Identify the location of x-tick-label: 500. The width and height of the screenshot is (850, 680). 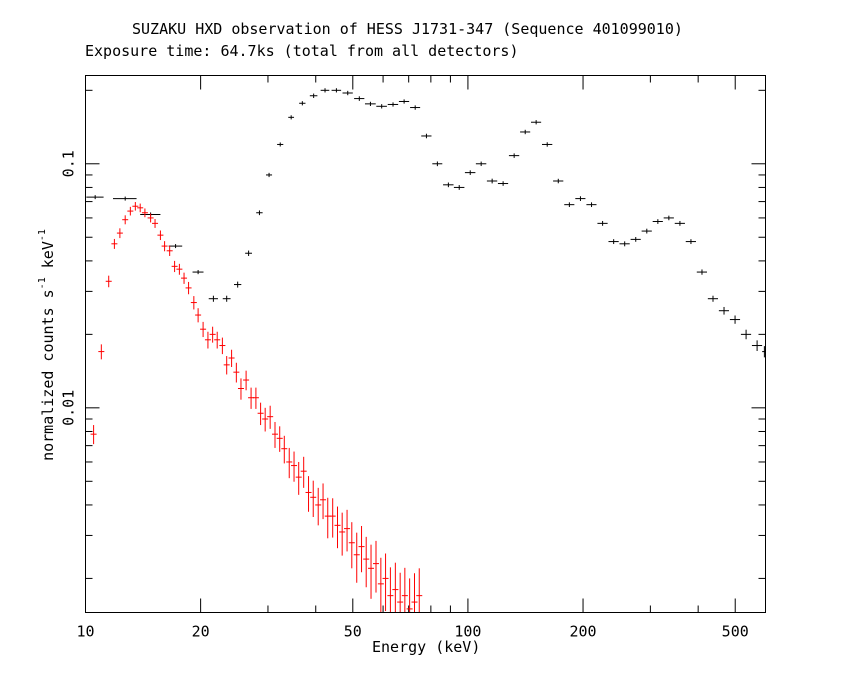
(735, 632).